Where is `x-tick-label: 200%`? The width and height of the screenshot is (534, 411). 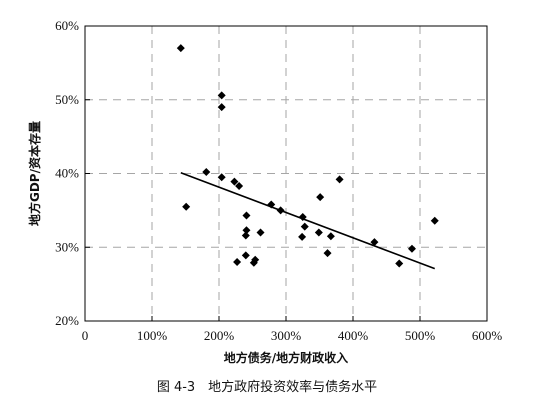
x-tick-label: 200% is located at coordinates (219, 335).